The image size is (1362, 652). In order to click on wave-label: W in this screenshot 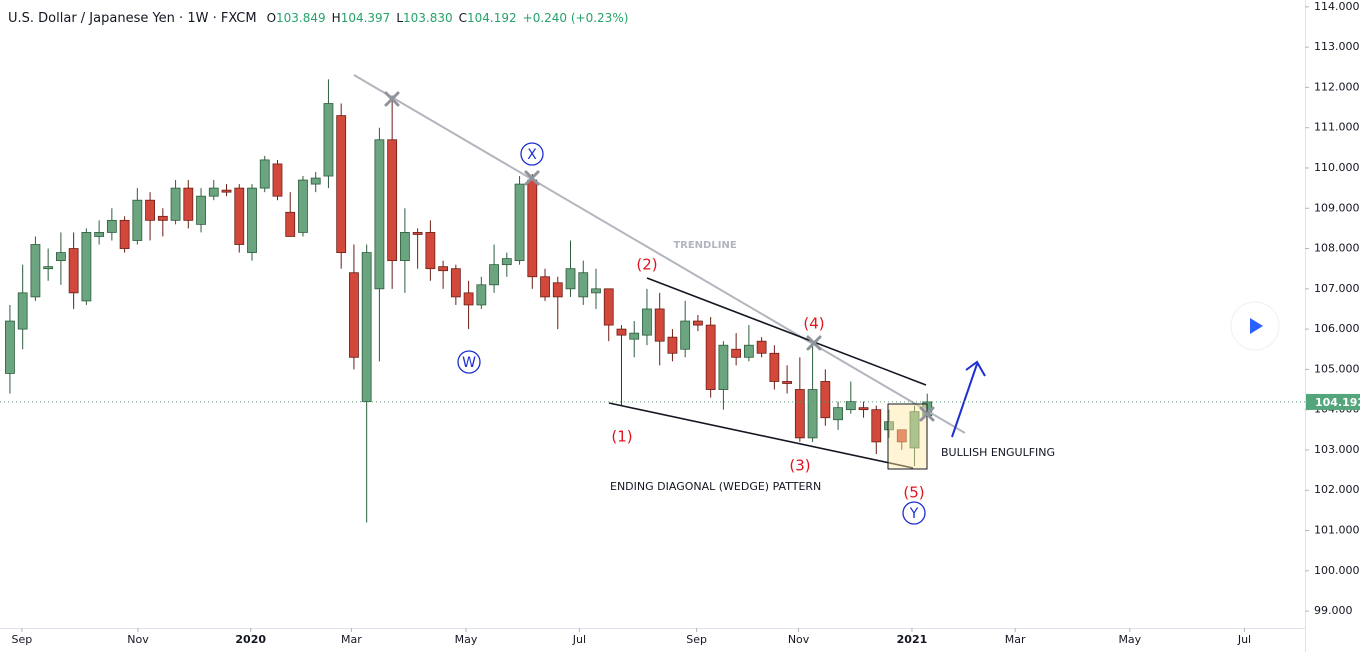, I will do `click(469, 363)`.